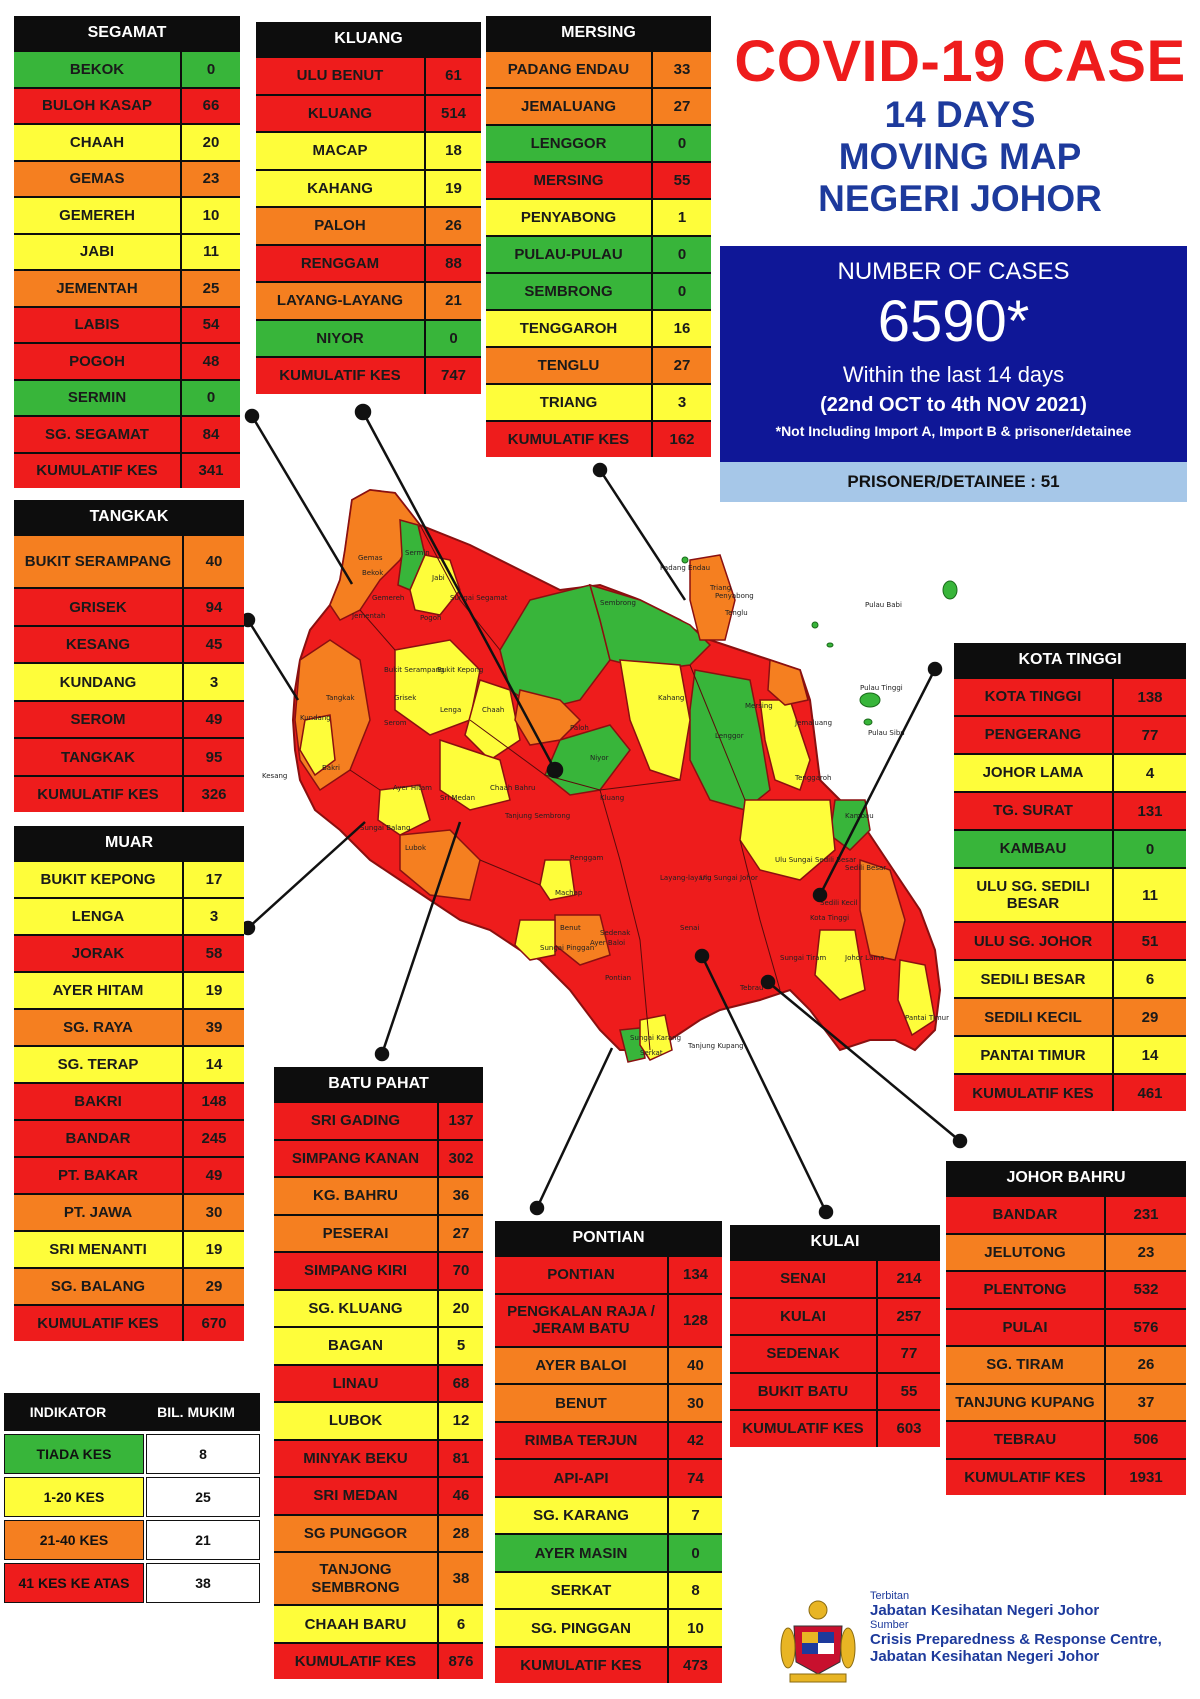  Describe the element at coordinates (453, 301) in the screenshot. I see `row-value: 21` at that location.